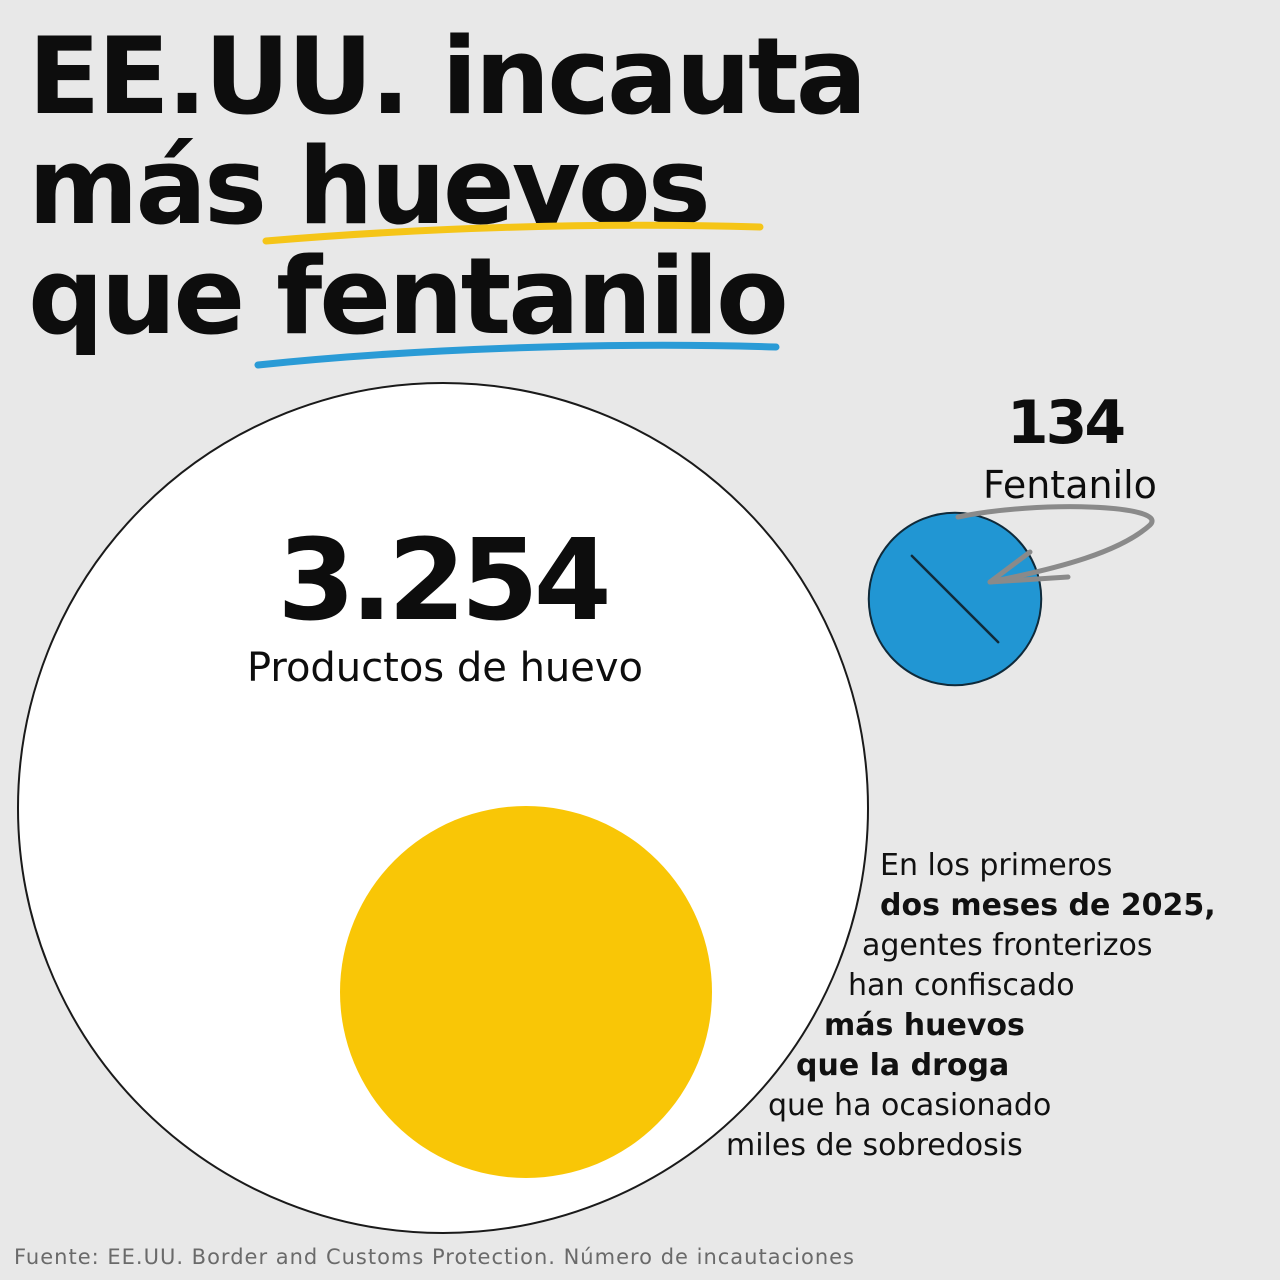 The height and width of the screenshot is (1280, 1280). Describe the element at coordinates (1048, 905) in the screenshot. I see `note-line-2: dos meses de 2025,` at that location.